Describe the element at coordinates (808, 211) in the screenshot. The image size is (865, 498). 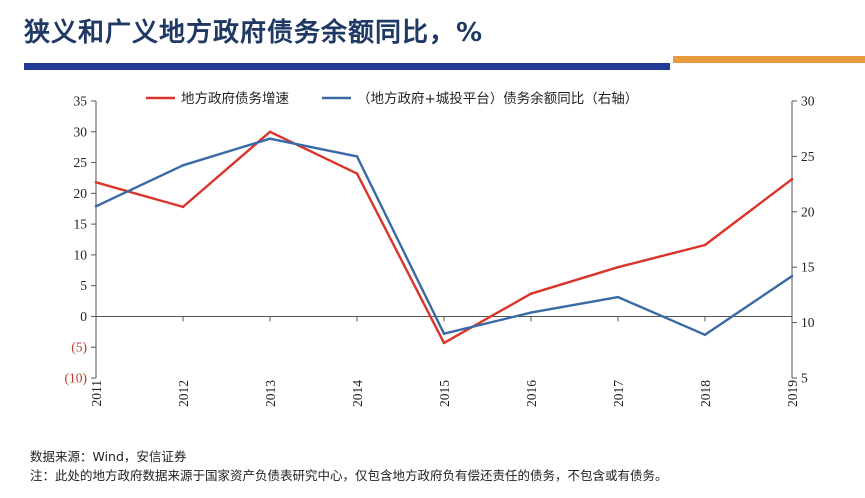
I see `y-right-tick-label: 20` at that location.